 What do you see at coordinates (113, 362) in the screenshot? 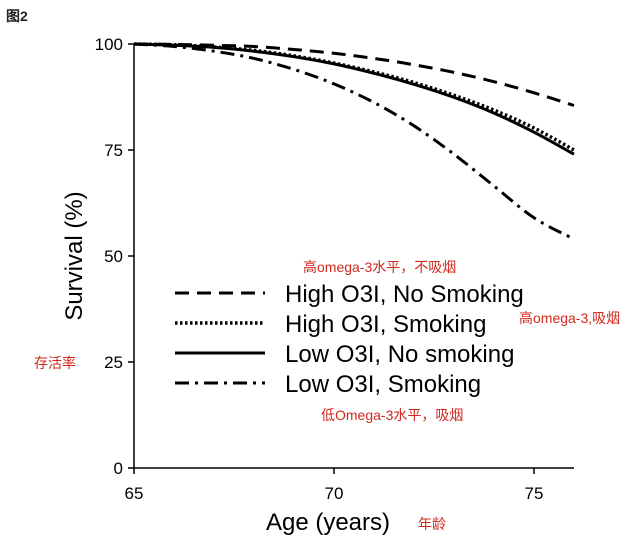
I see `y-tick-label: 25` at bounding box center [113, 362].